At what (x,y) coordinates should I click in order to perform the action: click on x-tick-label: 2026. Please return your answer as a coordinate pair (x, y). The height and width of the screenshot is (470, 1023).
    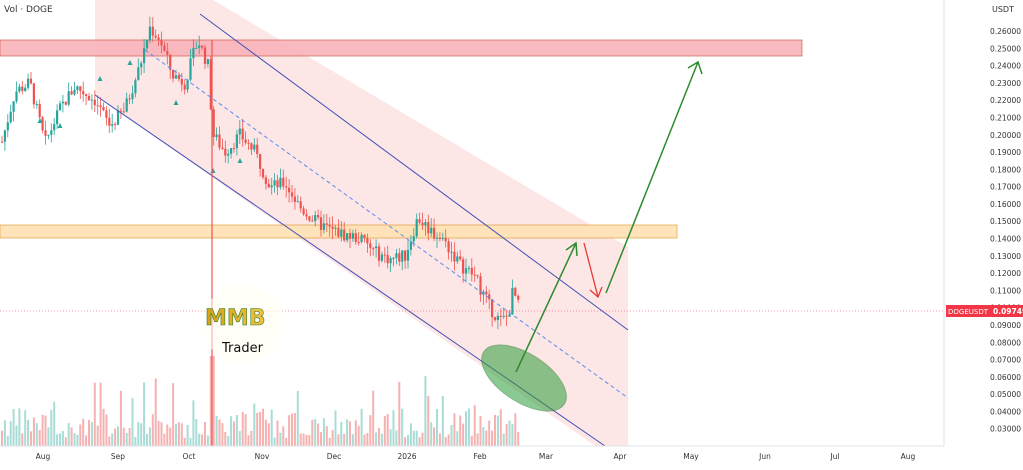
    Looking at the image, I should click on (406, 456).